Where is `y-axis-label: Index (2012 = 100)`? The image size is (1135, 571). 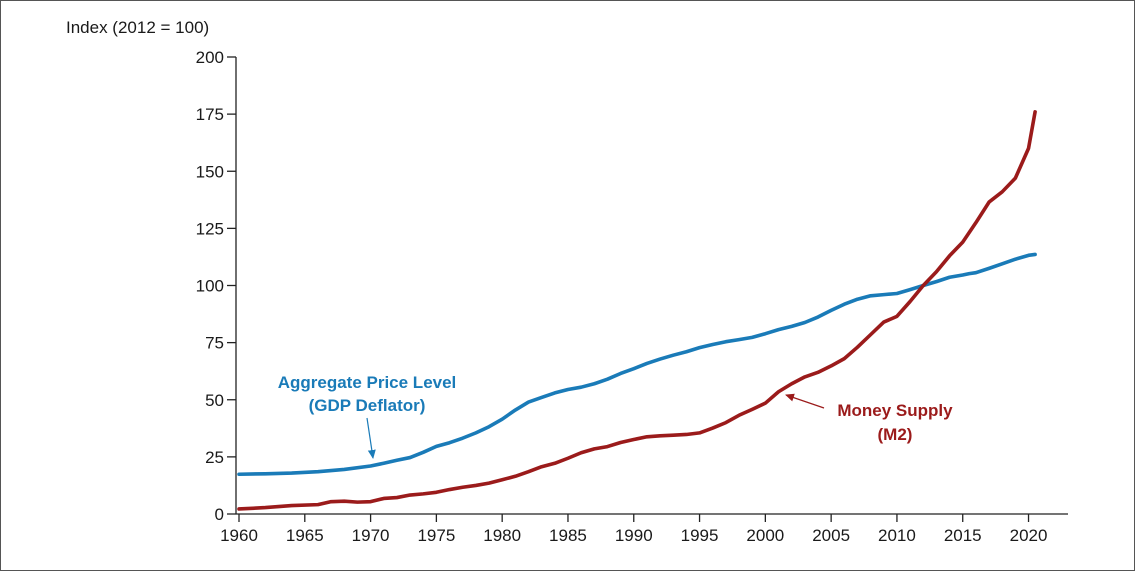 y-axis-label: Index (2012 = 100) is located at coordinates (137, 27).